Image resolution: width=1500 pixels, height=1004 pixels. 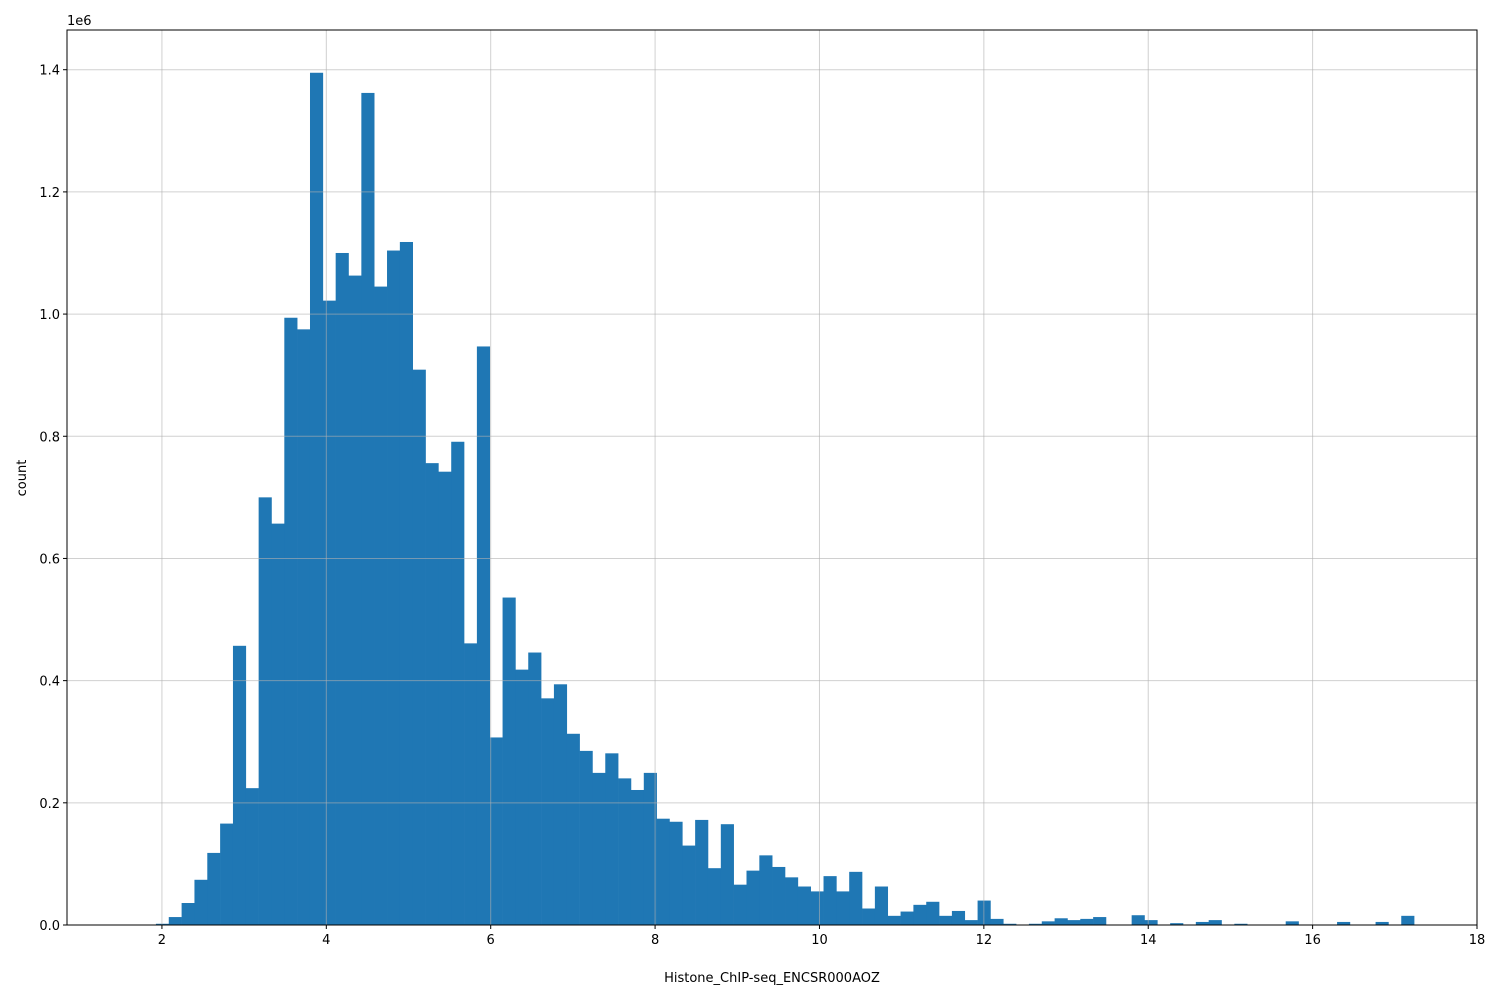 What do you see at coordinates (819, 940) in the screenshot?
I see `x-tick-label: 10` at bounding box center [819, 940].